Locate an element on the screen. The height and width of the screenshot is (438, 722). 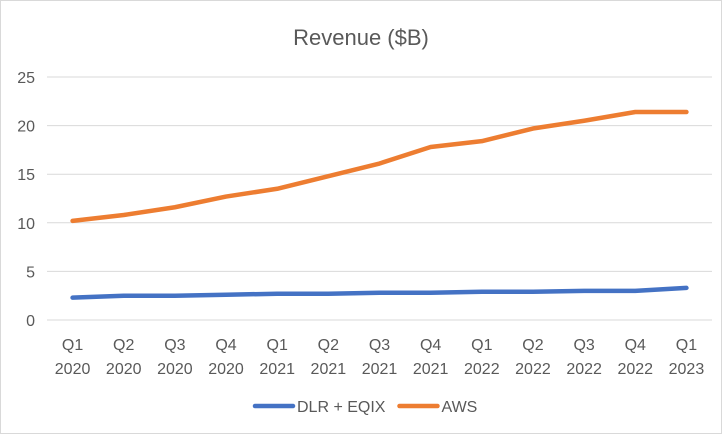
y-tick-label: 0 is located at coordinates (30, 321).